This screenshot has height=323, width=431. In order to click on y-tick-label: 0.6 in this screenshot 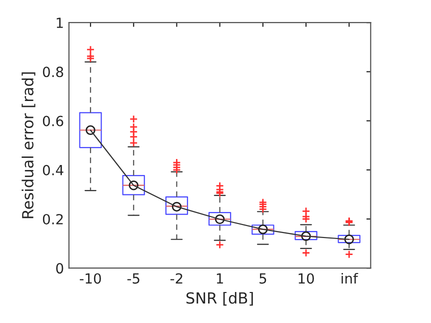, I will do `click(53, 121)`.